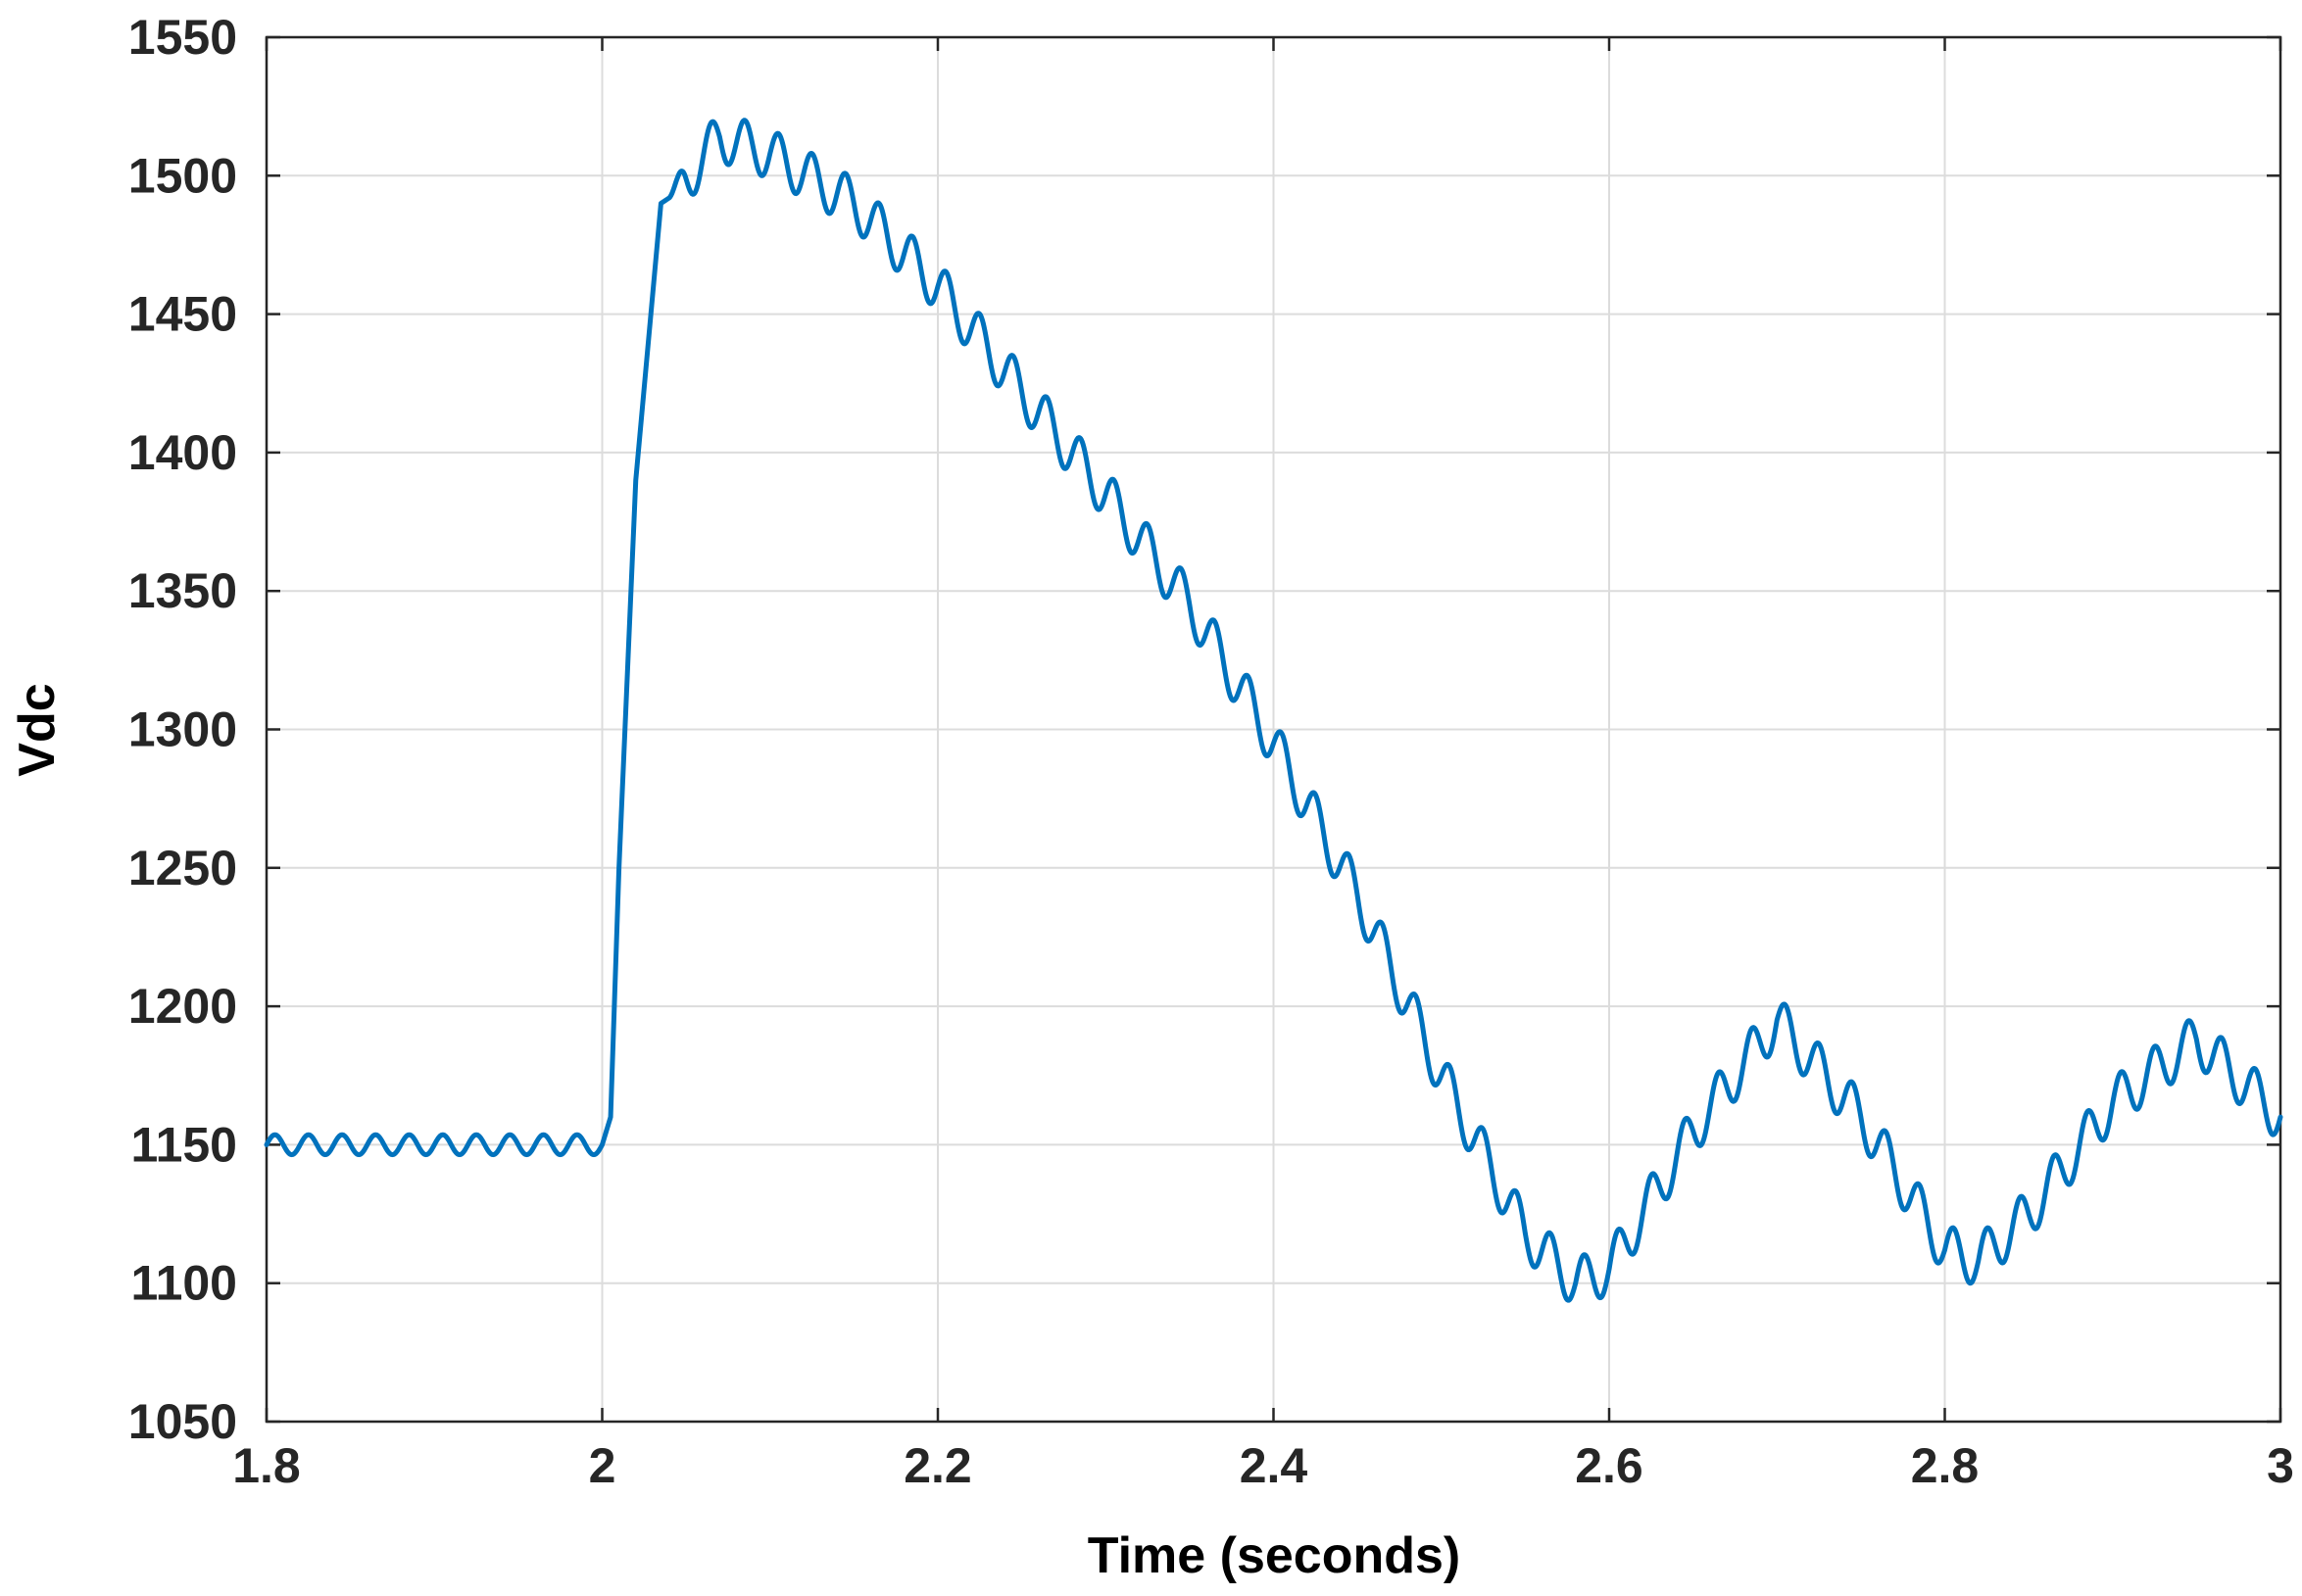 The width and height of the screenshot is (2302, 1596). What do you see at coordinates (182, 868) in the screenshot?
I see `y-tick-label: 1250` at bounding box center [182, 868].